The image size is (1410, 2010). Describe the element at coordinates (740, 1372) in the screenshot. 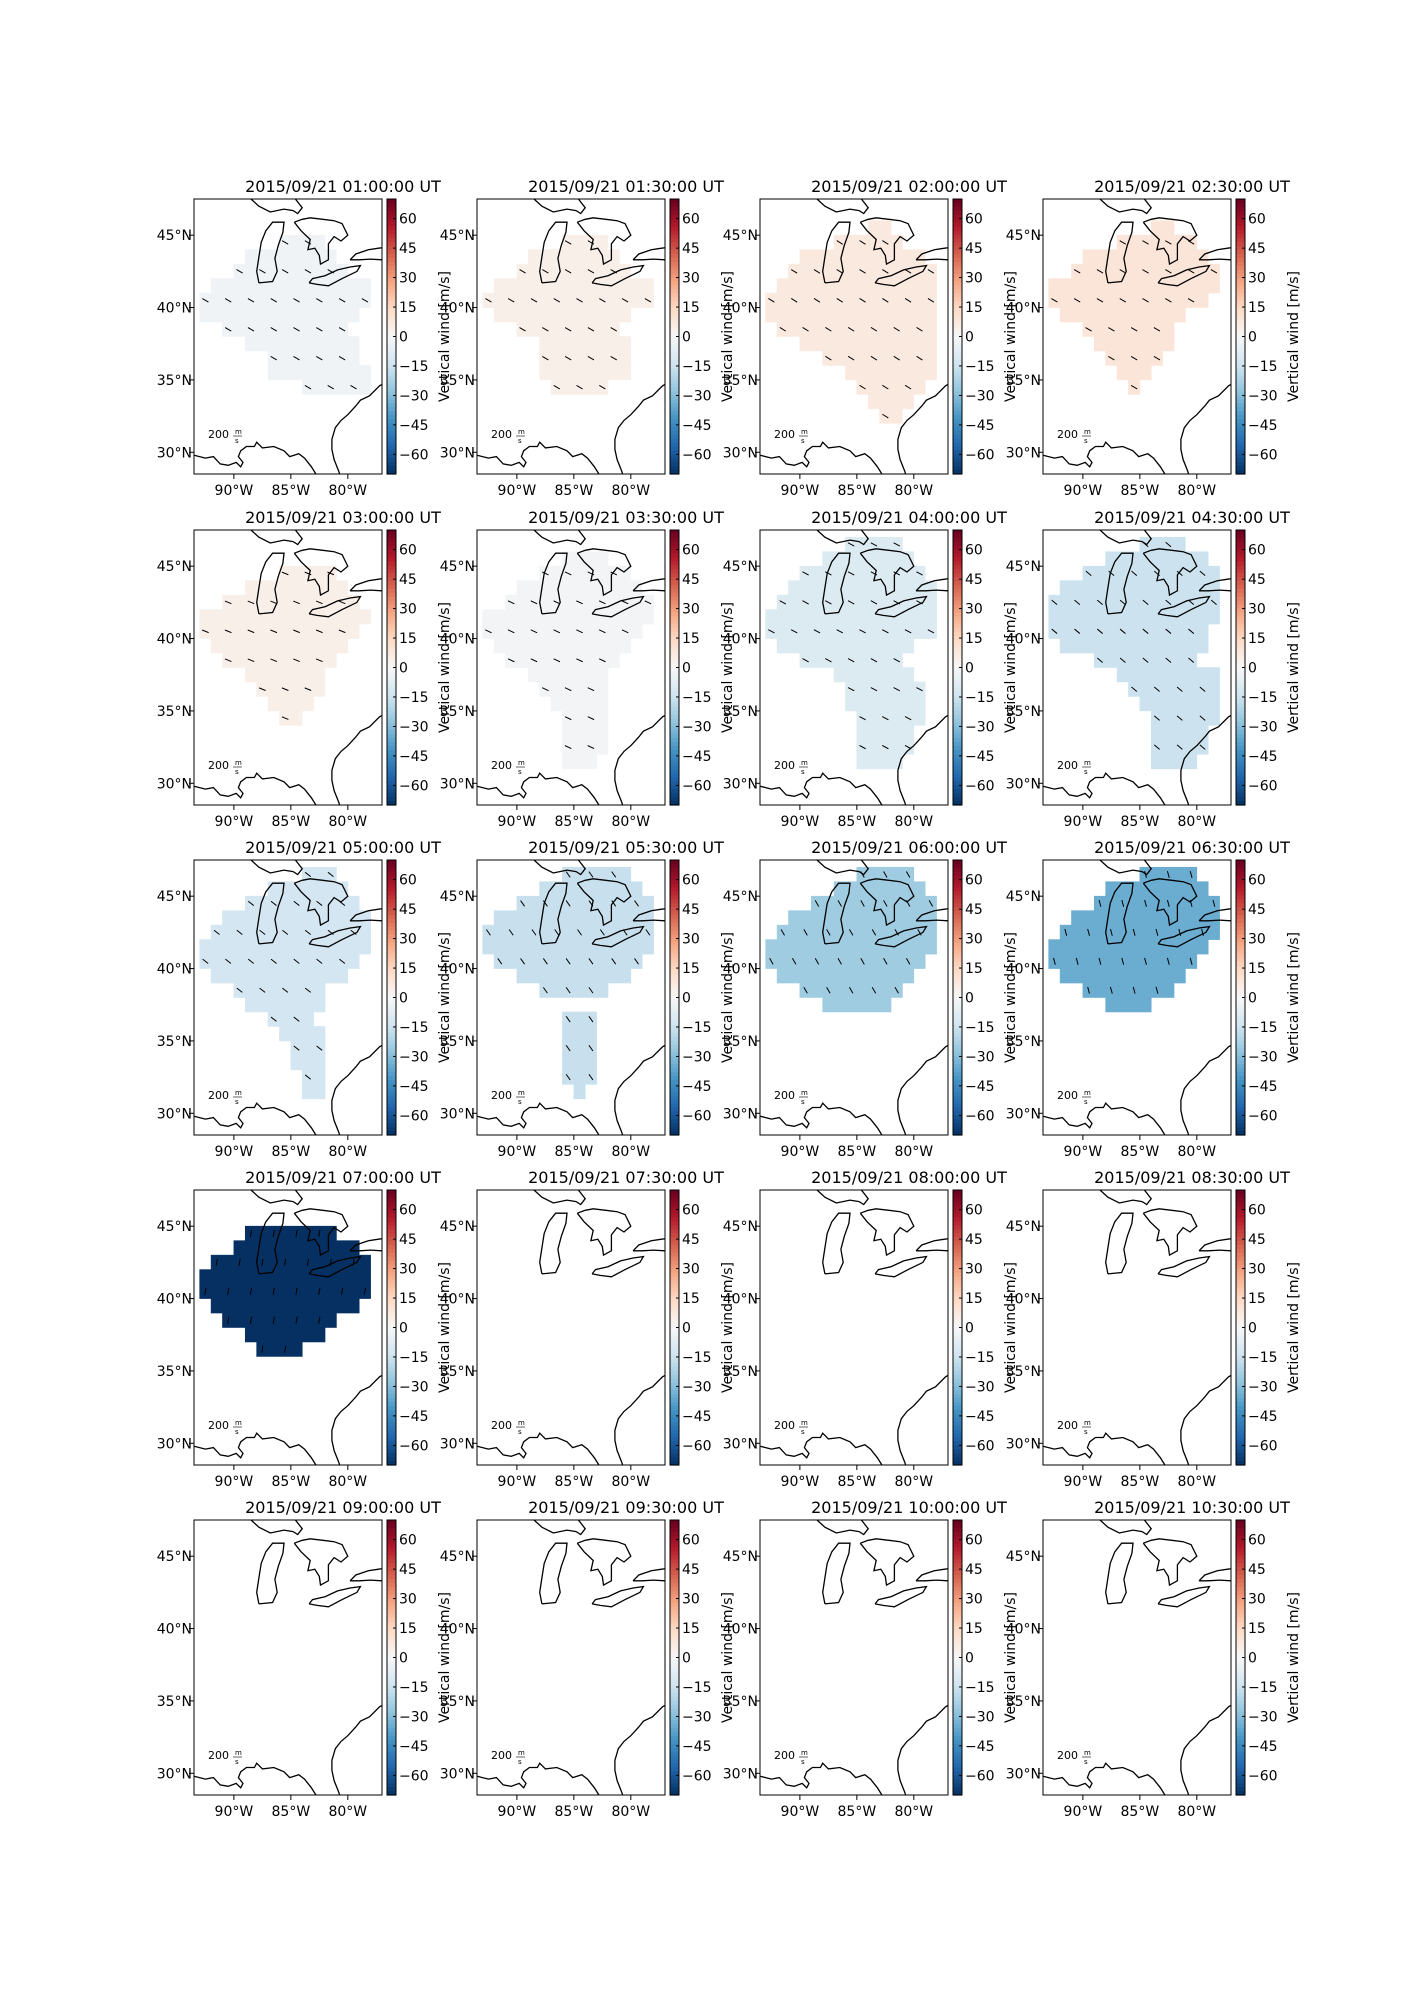

I see `lat-tick-label: 35°N` at that location.